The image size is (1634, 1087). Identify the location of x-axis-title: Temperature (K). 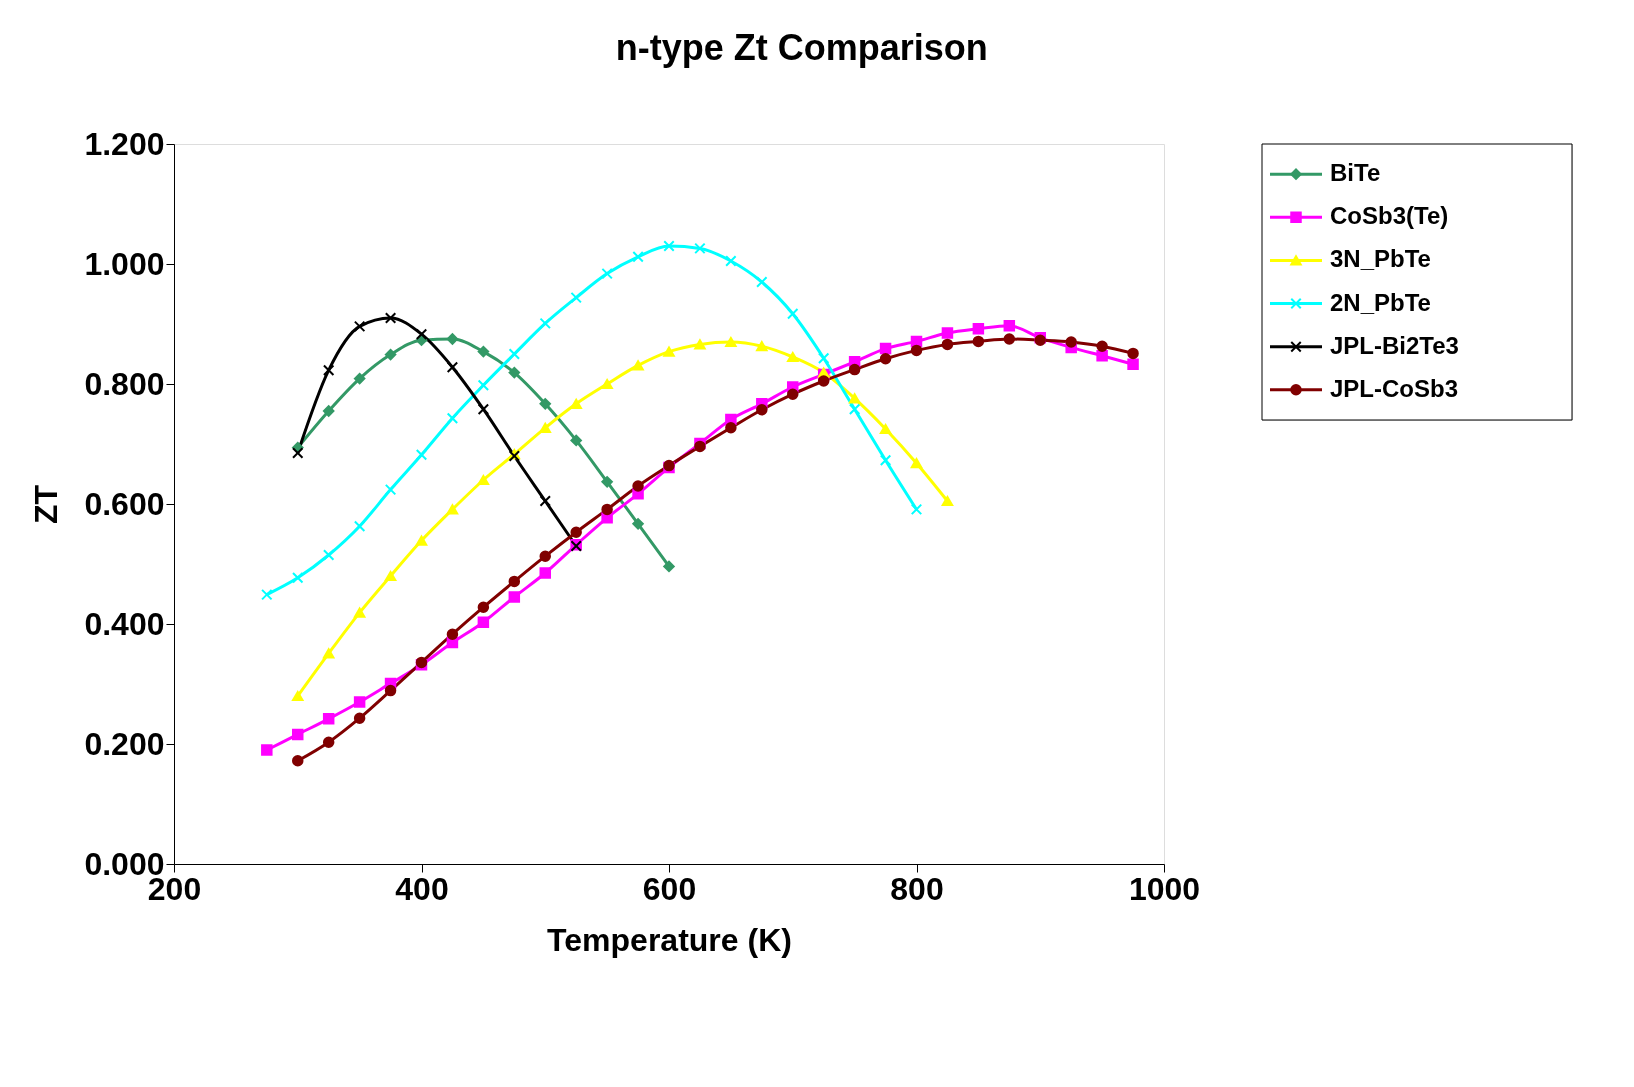
(669, 939).